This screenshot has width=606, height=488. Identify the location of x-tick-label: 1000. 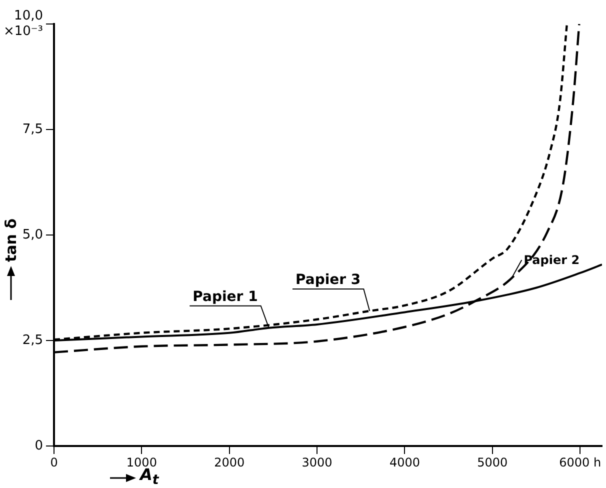
(141, 462).